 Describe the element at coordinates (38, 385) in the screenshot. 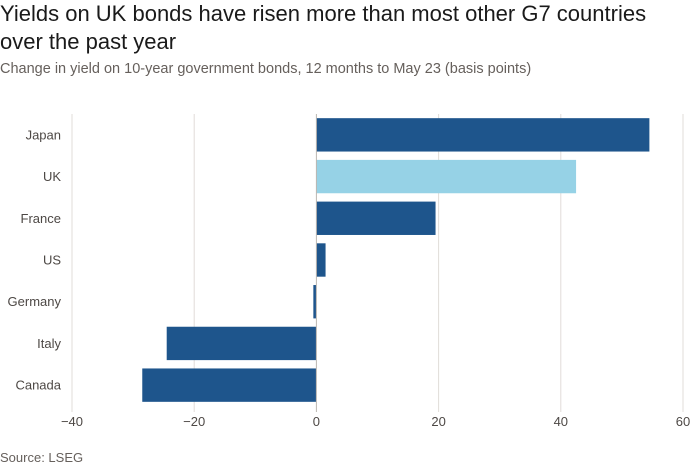

I see `category-label: Canada` at that location.